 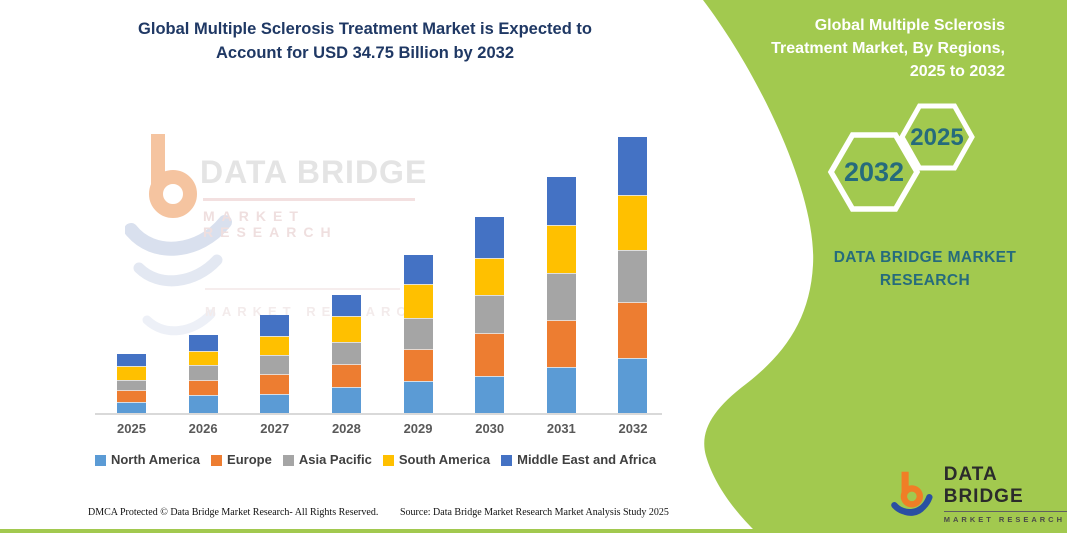 I want to click on x-axis-label-2032: 2032, so click(x=633, y=428).